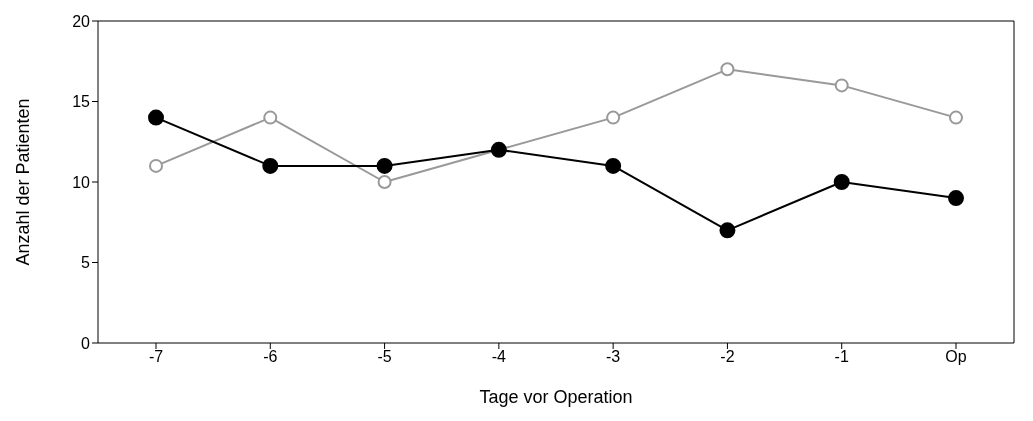  Describe the element at coordinates (727, 357) in the screenshot. I see `x-tick-label: -2` at that location.